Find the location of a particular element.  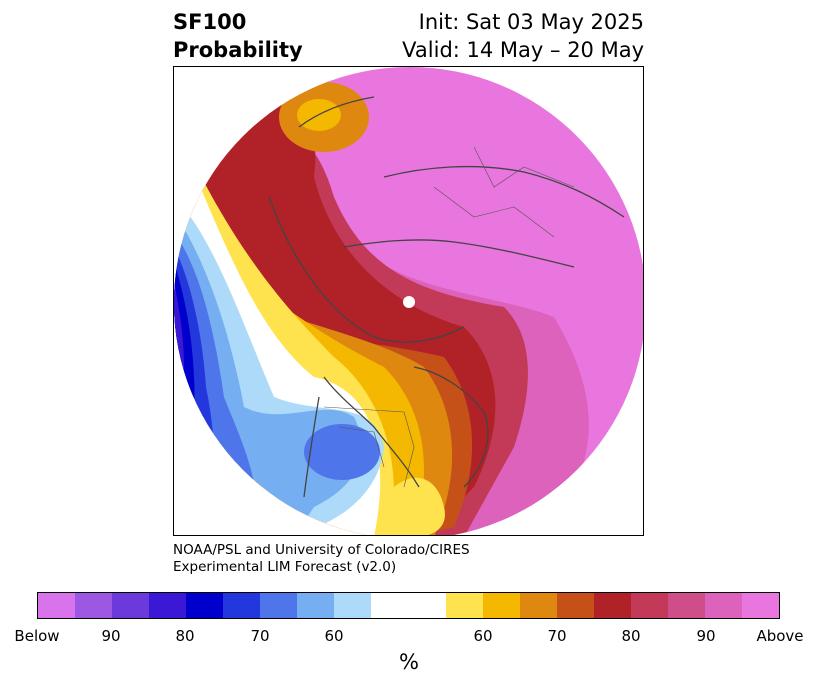

init-date: Init: Sat 03 May 2025 is located at coordinates (531, 22).